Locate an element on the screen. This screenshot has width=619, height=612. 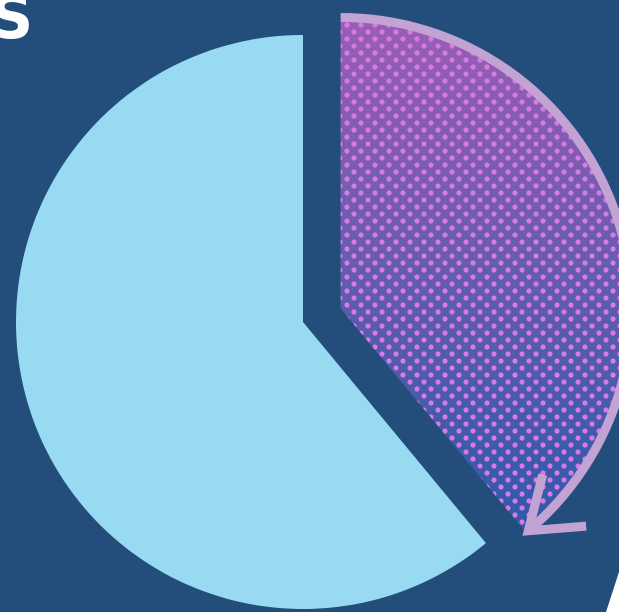
bottom-right-corner-shape is located at coordinates (612, 592).